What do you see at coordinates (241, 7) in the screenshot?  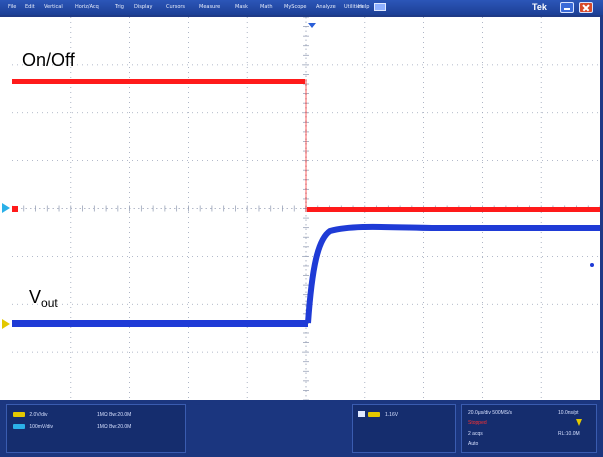 I see `menu-mask: Mask` at bounding box center [241, 7].